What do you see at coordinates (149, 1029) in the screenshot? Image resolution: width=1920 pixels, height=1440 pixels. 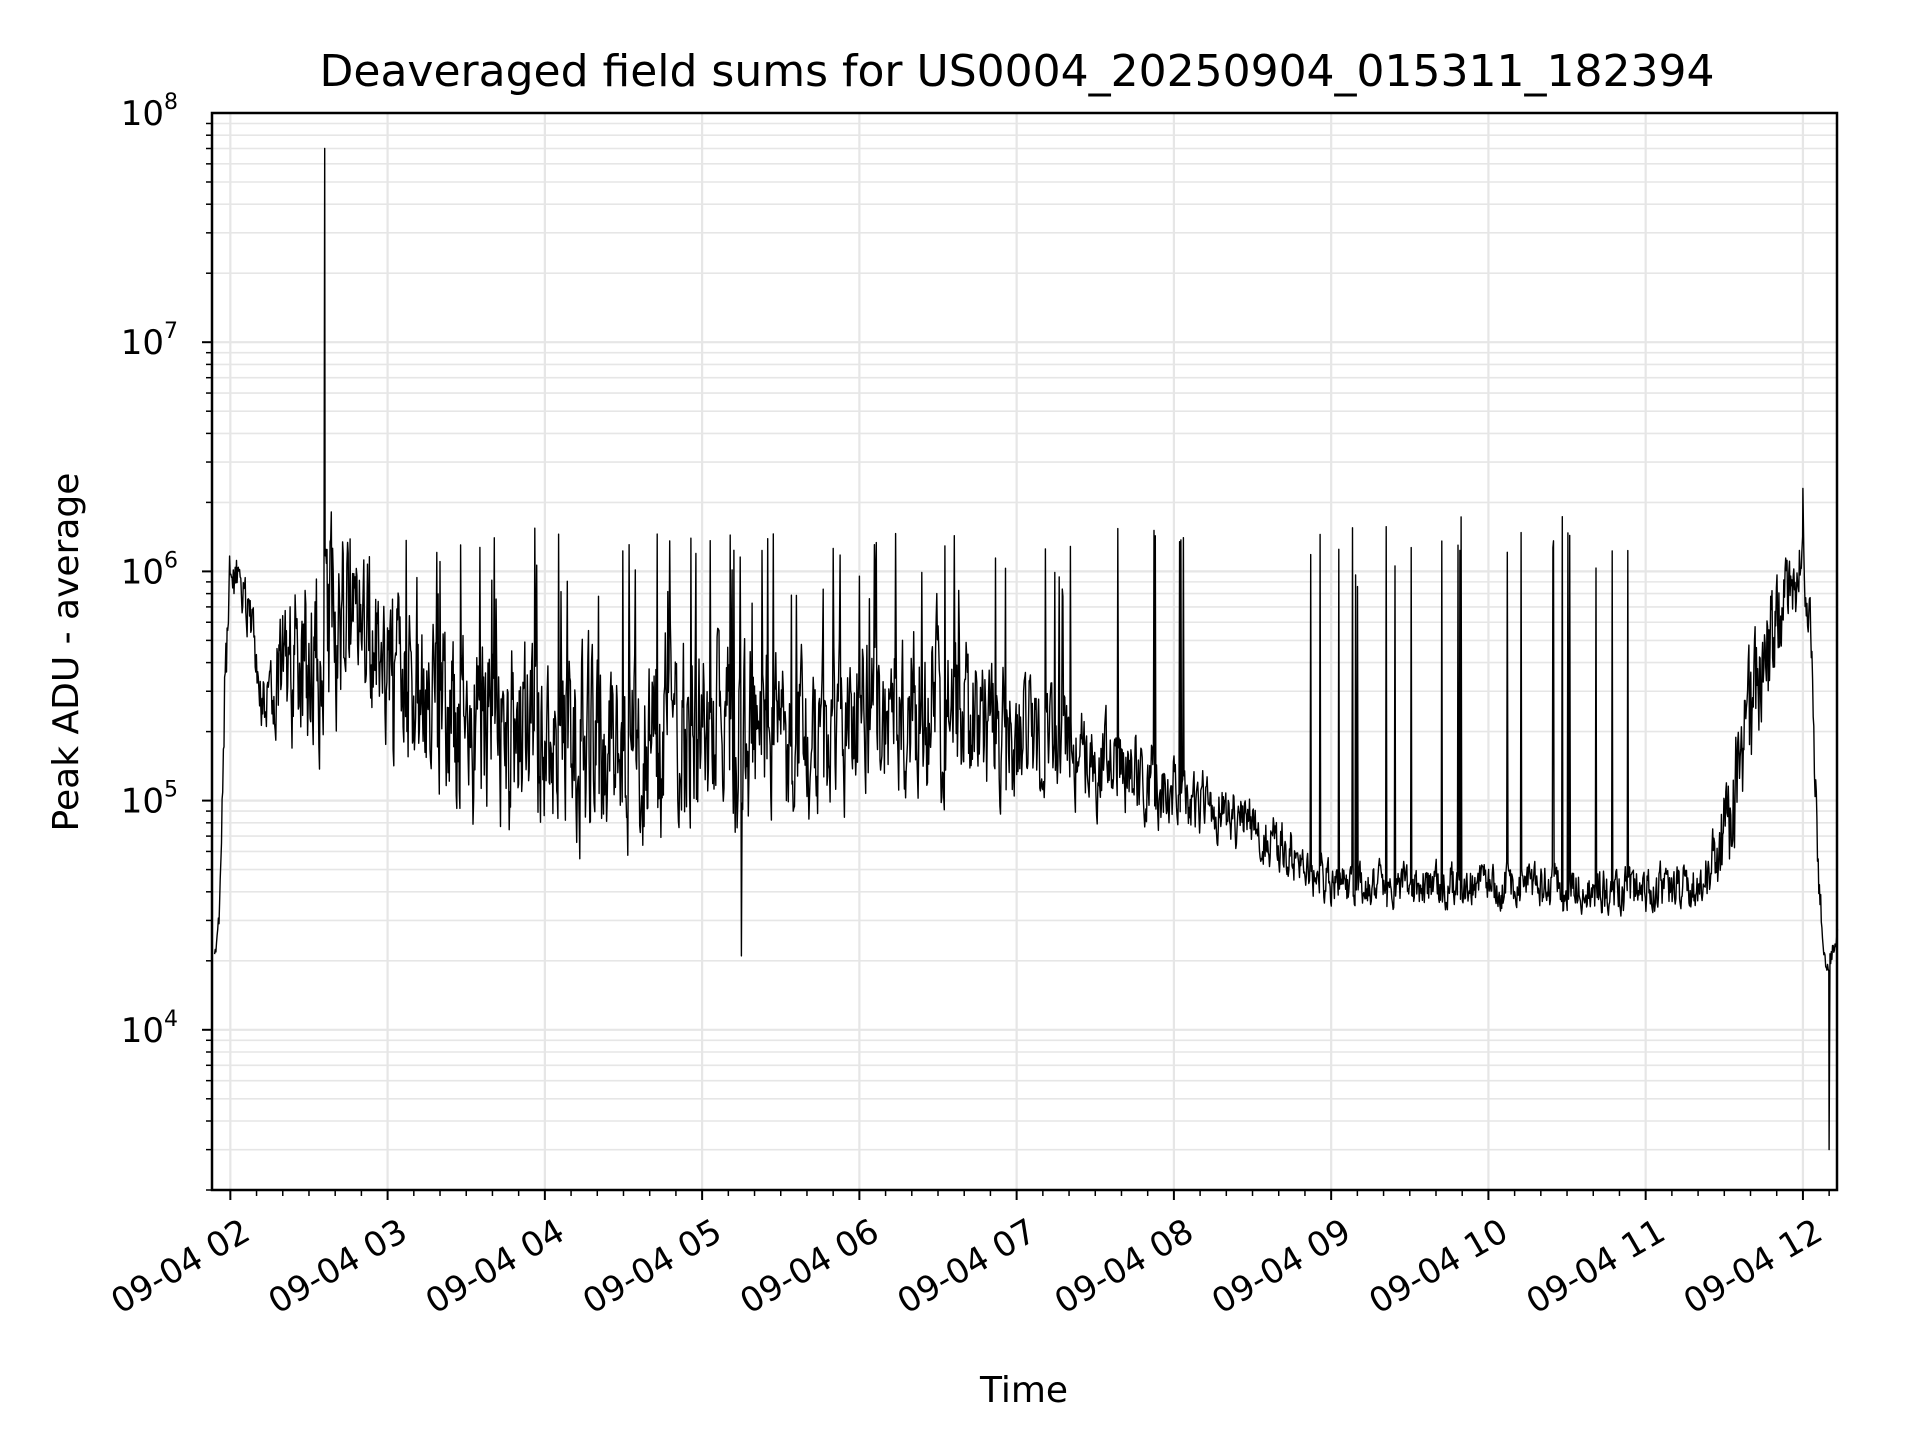 I see `y-tick-label: 10⁴` at bounding box center [149, 1029].